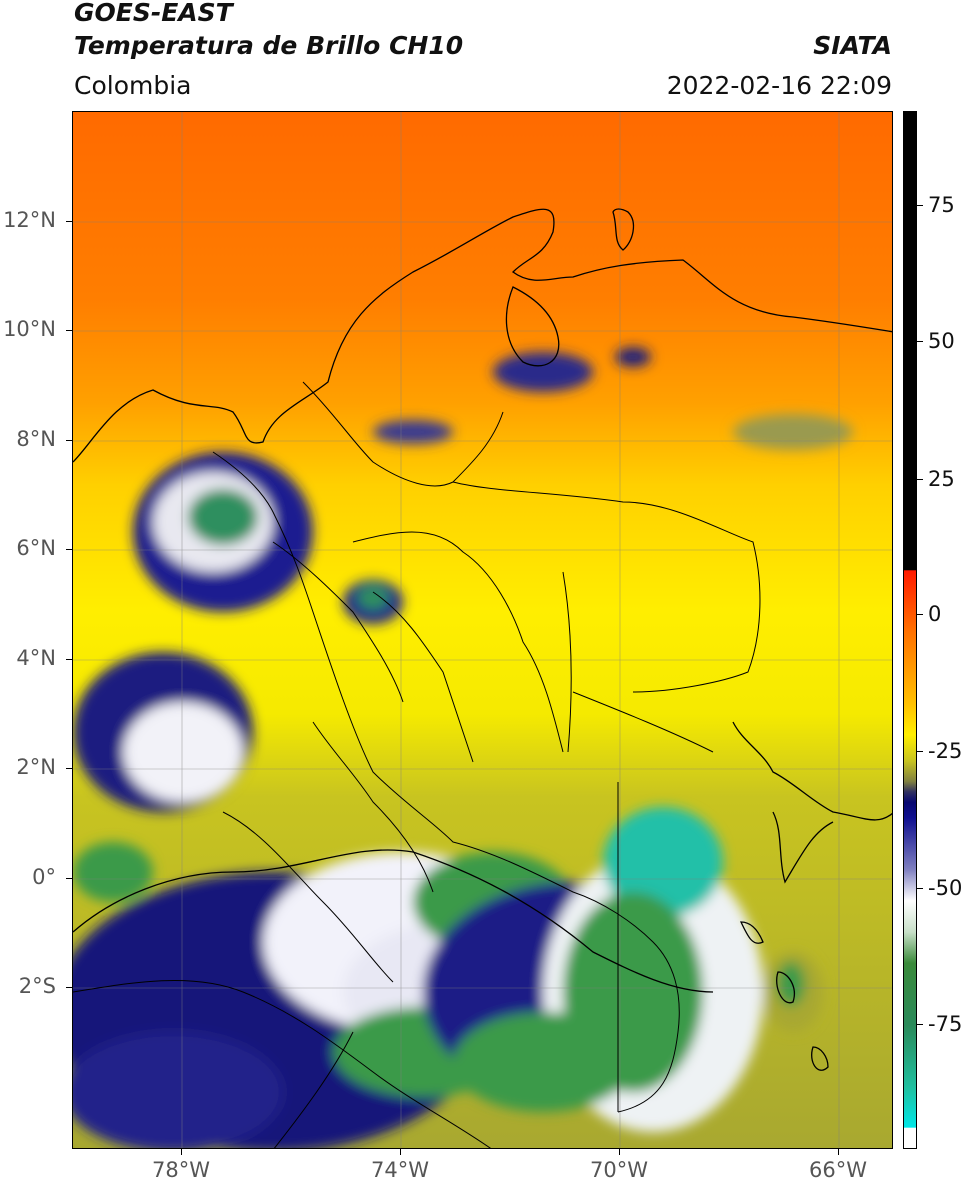 The height and width of the screenshot is (1190, 966). What do you see at coordinates (181, 1170) in the screenshot?
I see `lon-tick-label: 78°W` at bounding box center [181, 1170].